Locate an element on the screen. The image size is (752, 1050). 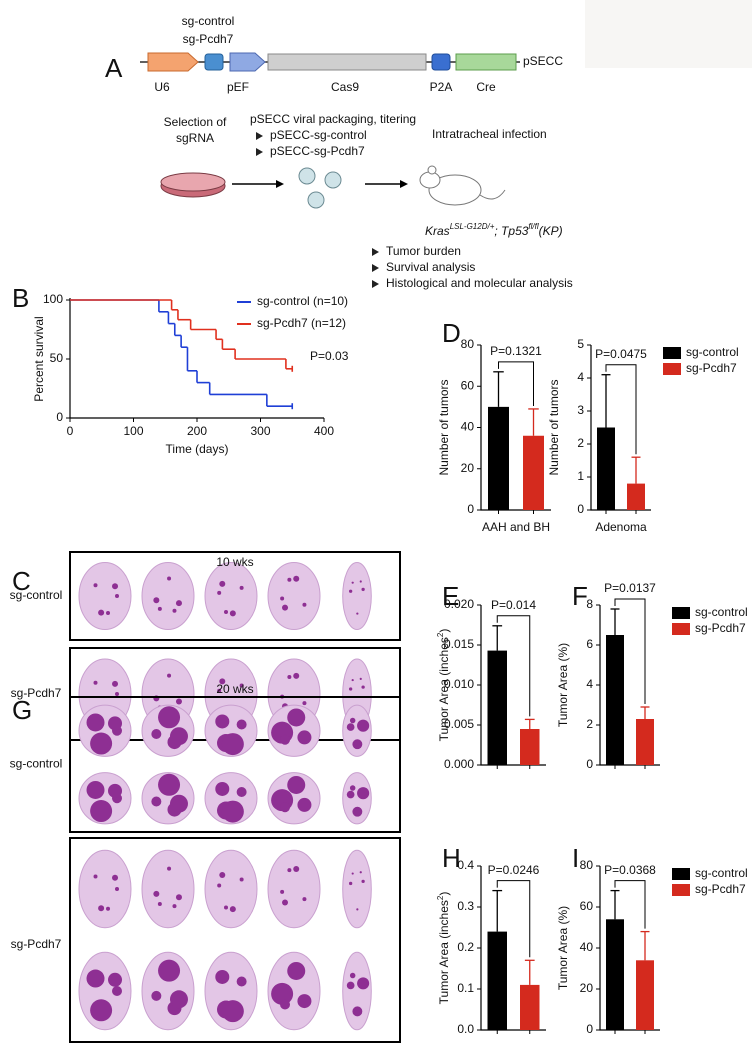
annotation: P=0.0368 is located at coordinates (630, 870).